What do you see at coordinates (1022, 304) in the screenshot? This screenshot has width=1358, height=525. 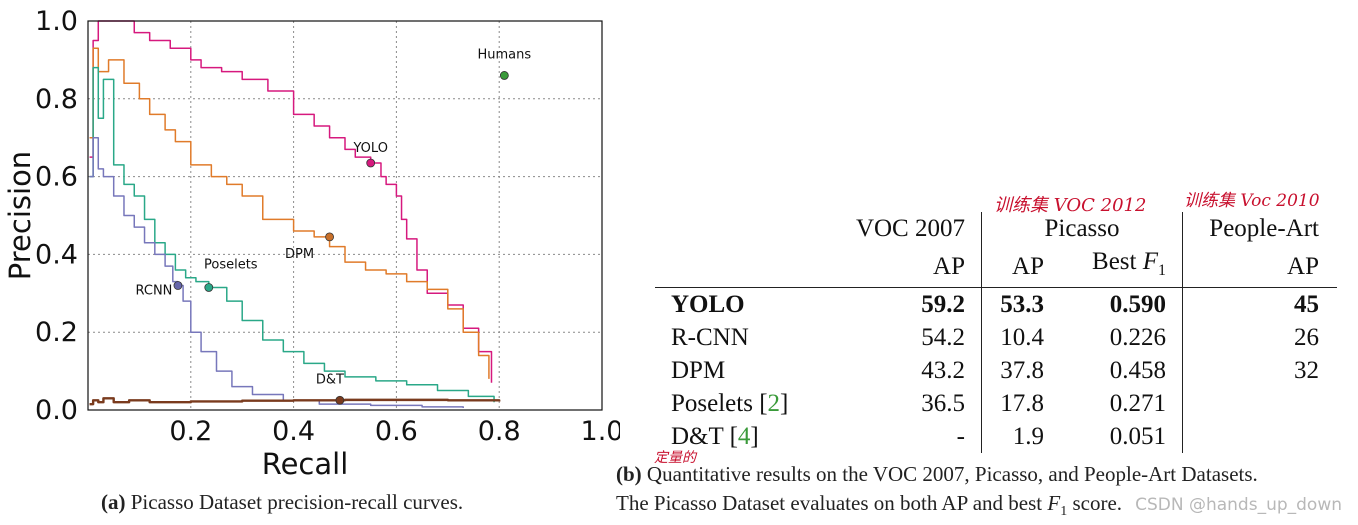 I see `table-cell-picasso-ap: 53.3` at bounding box center [1022, 304].